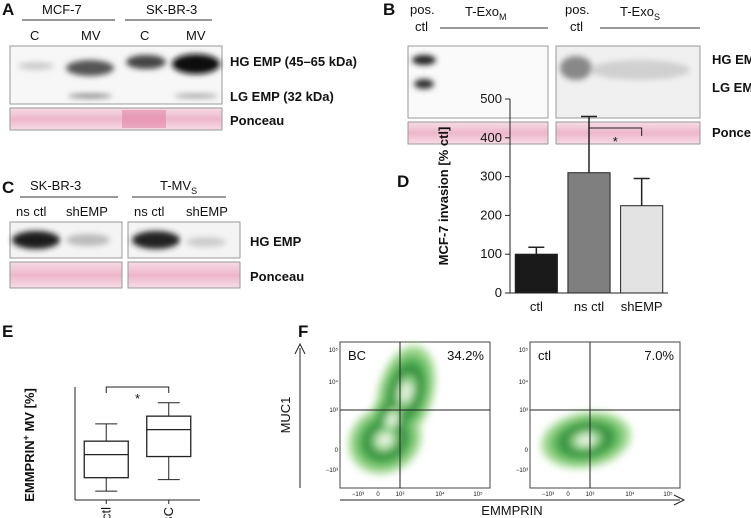 Image resolution: width=751 pixels, height=518 pixels. I want to click on y-axis-label-main: EMMPRIN, so click(29, 470).